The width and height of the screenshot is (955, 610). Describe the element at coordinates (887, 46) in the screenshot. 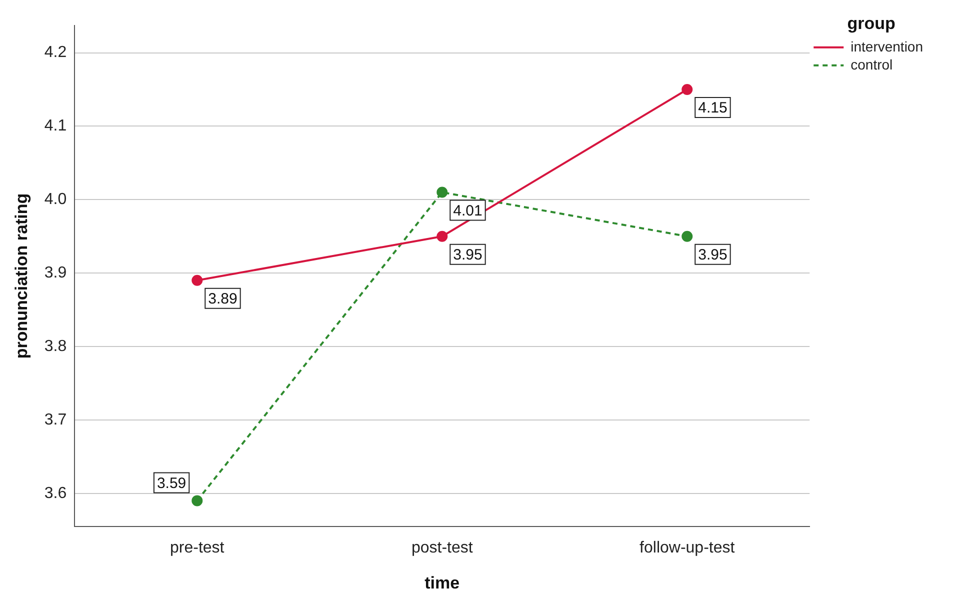

I see `legend-label: intervention` at that location.